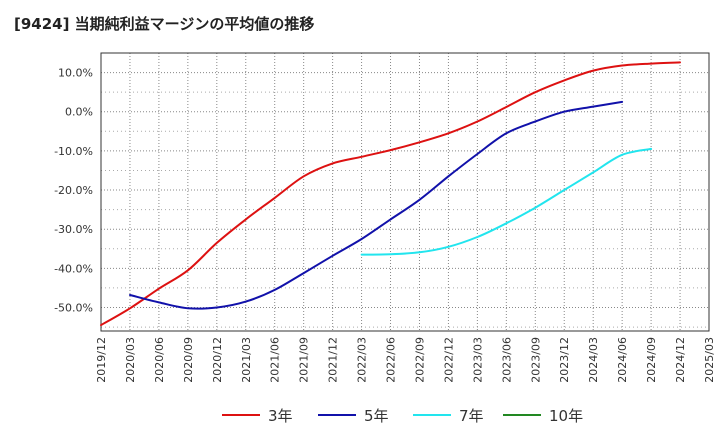  I want to click on y-tick-label: -30.0%, so click(73, 229).